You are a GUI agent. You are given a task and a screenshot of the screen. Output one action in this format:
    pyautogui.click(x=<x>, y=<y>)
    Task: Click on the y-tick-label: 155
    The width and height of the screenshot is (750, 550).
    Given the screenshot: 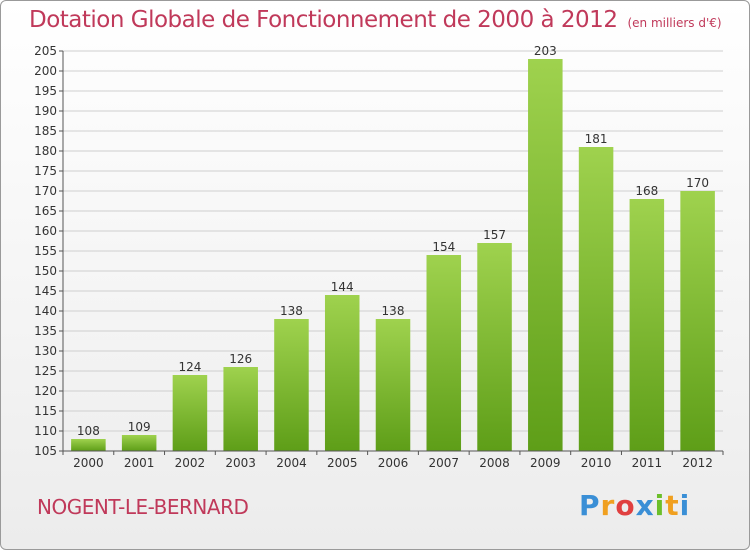 What is the action you would take?
    pyautogui.click(x=45, y=251)
    